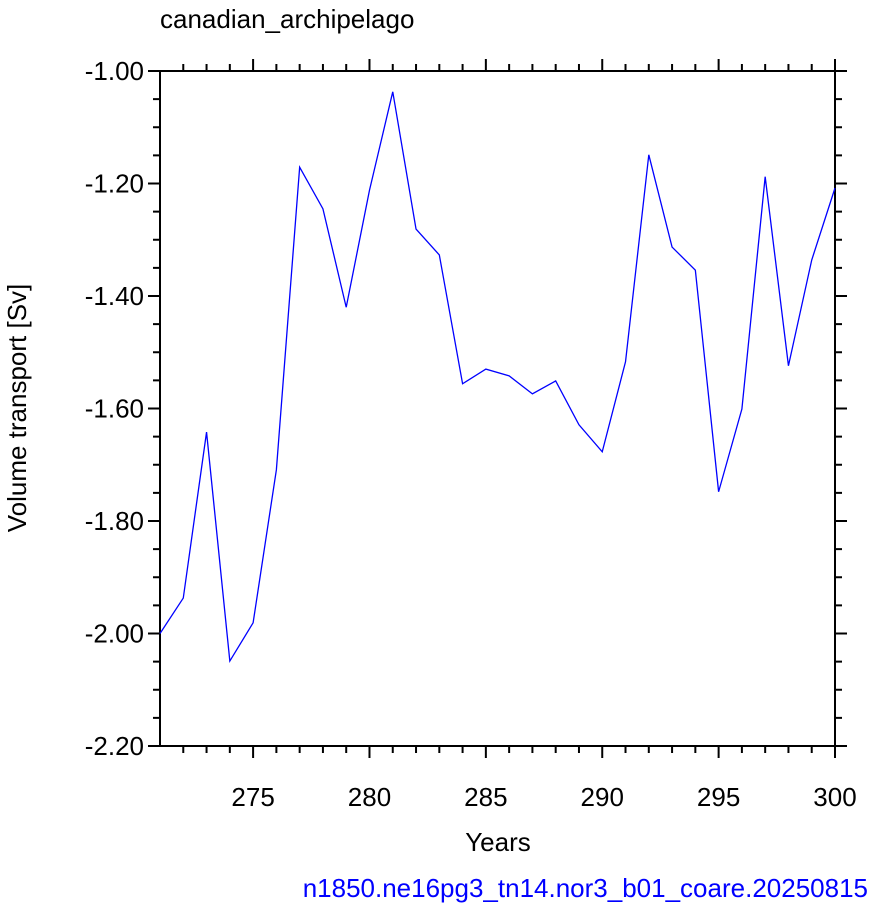 The image size is (875, 917). Describe the element at coordinates (498, 842) in the screenshot. I see `x-axis-label: Years` at that location.